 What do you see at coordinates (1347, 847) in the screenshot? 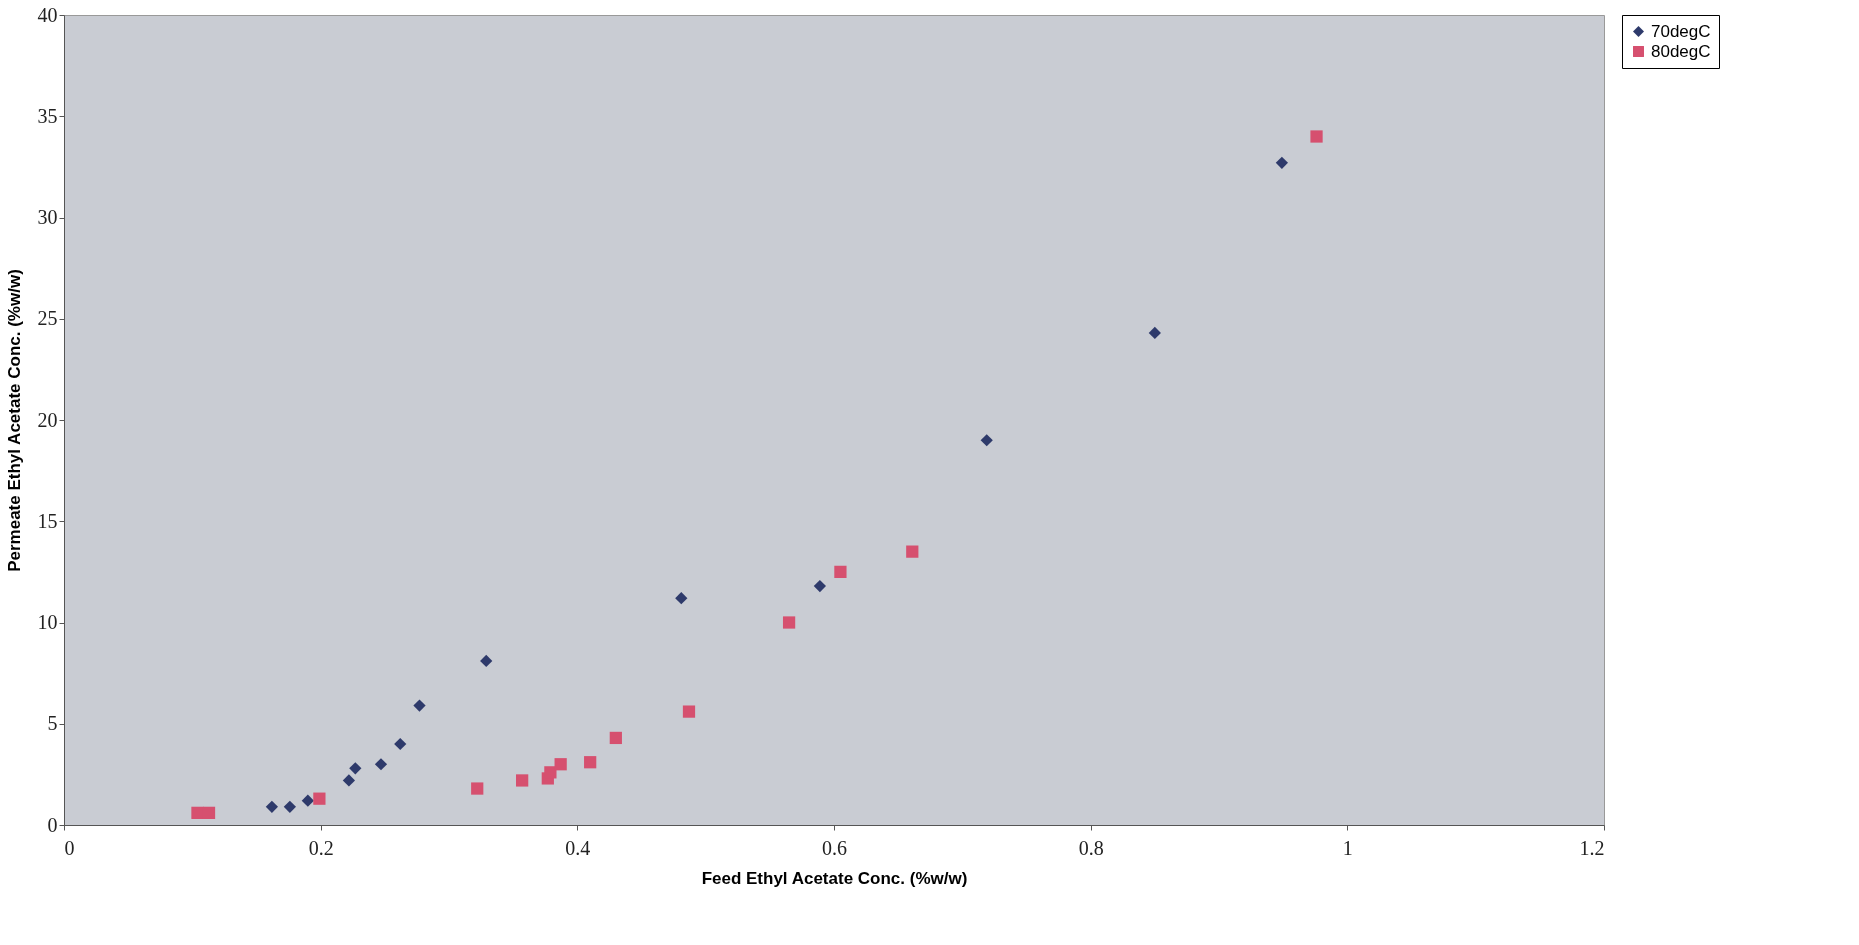
I see `x-tick-label: 1` at bounding box center [1347, 847].